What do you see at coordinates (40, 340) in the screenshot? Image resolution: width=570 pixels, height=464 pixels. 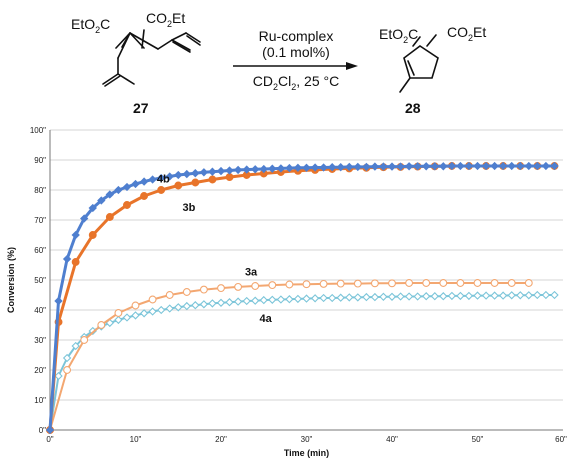 I see `y-tick-label: 30"` at bounding box center [40, 340].